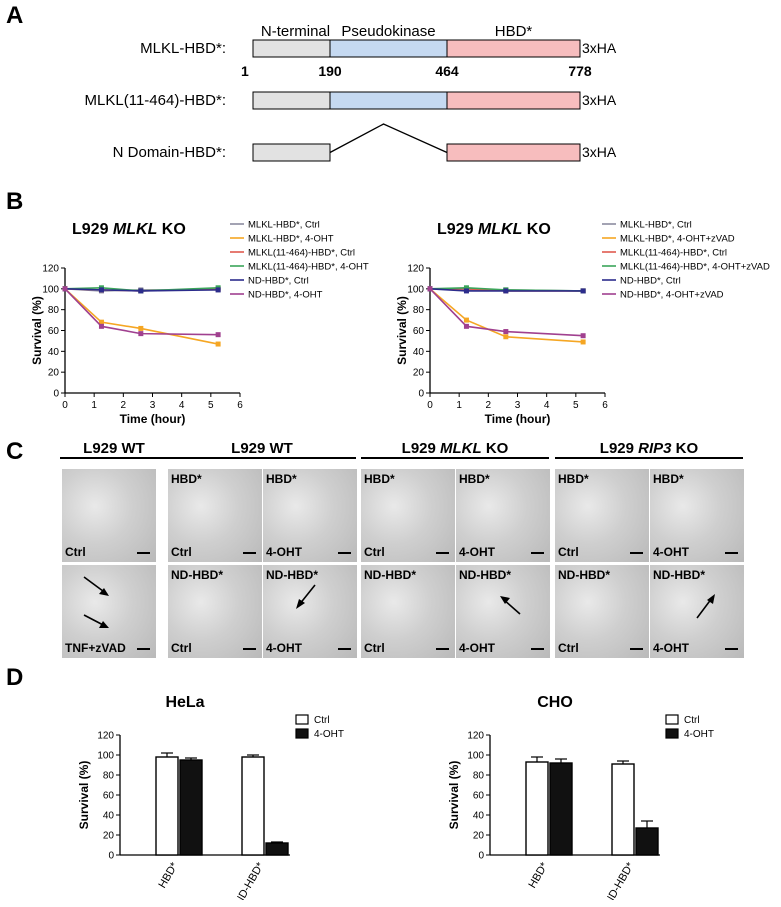 This screenshot has height=907, width=781. What do you see at coordinates (284, 225) in the screenshot?
I see `legend-entry: MLKL-HBD*, Ctrl` at bounding box center [284, 225].